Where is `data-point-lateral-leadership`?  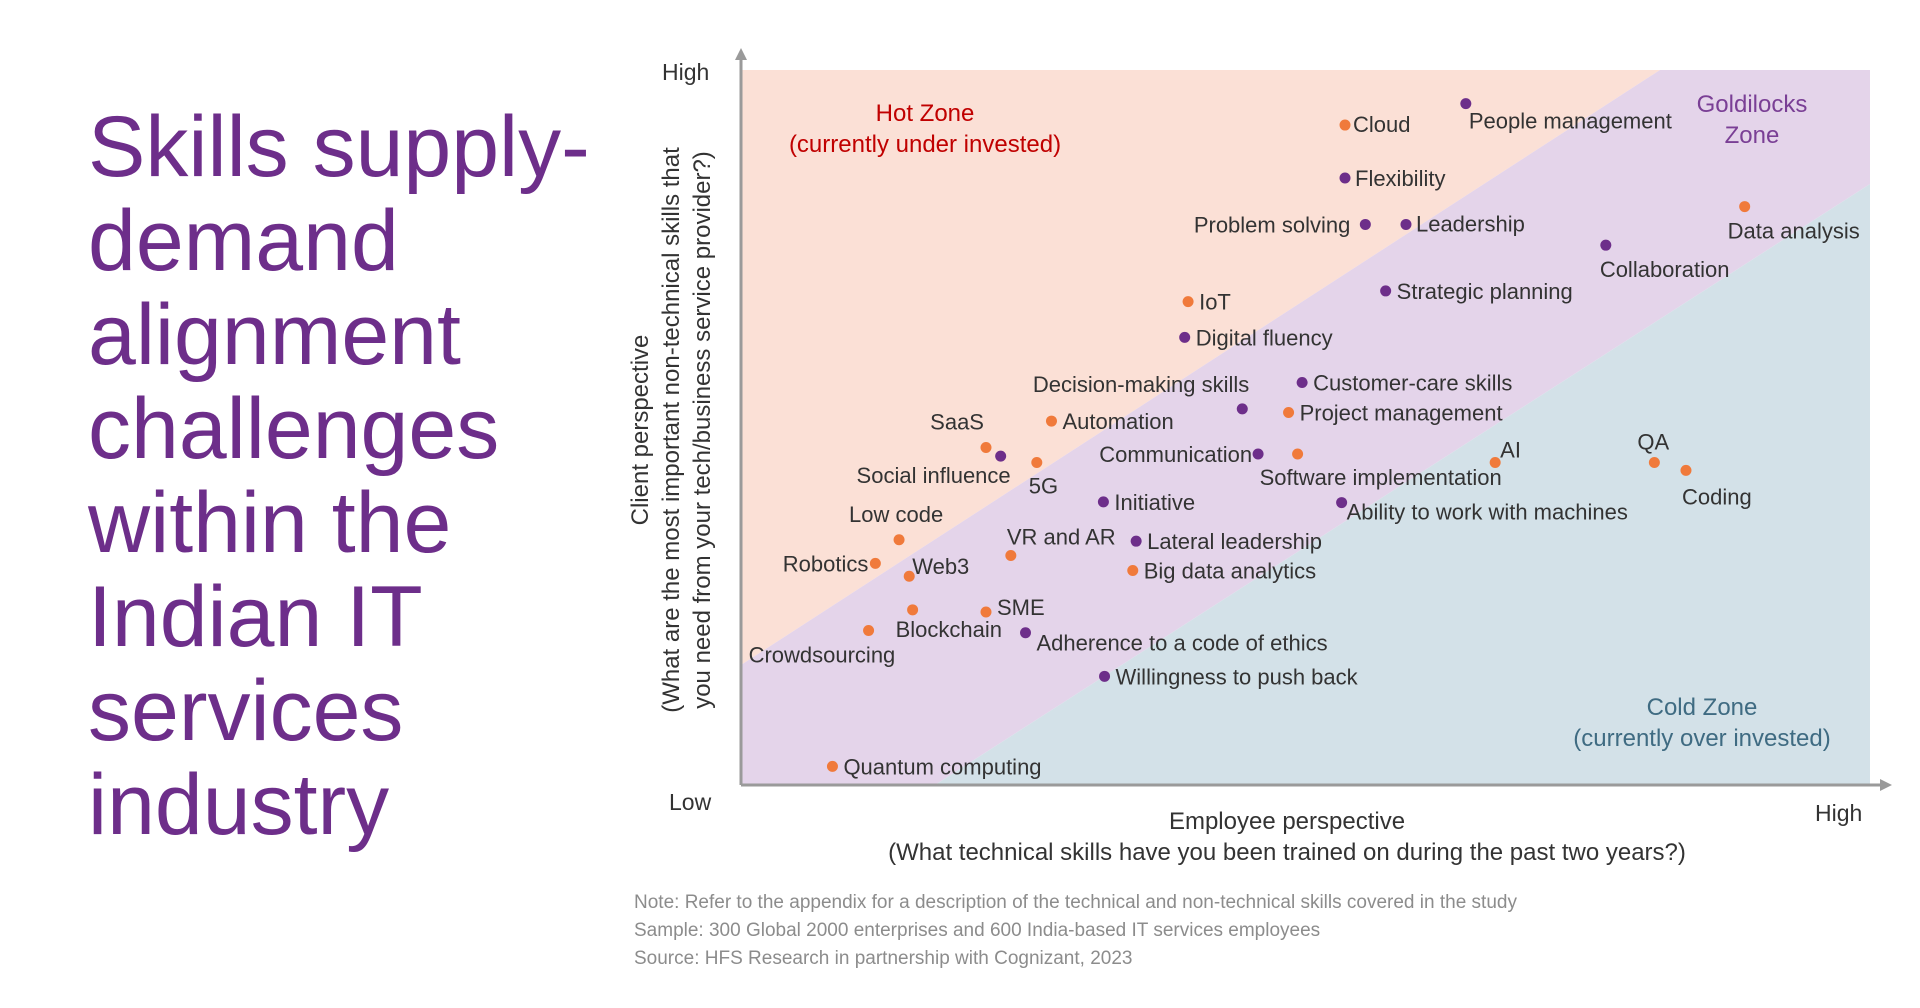
data-point-lateral-leadership is located at coordinates (1136, 541).